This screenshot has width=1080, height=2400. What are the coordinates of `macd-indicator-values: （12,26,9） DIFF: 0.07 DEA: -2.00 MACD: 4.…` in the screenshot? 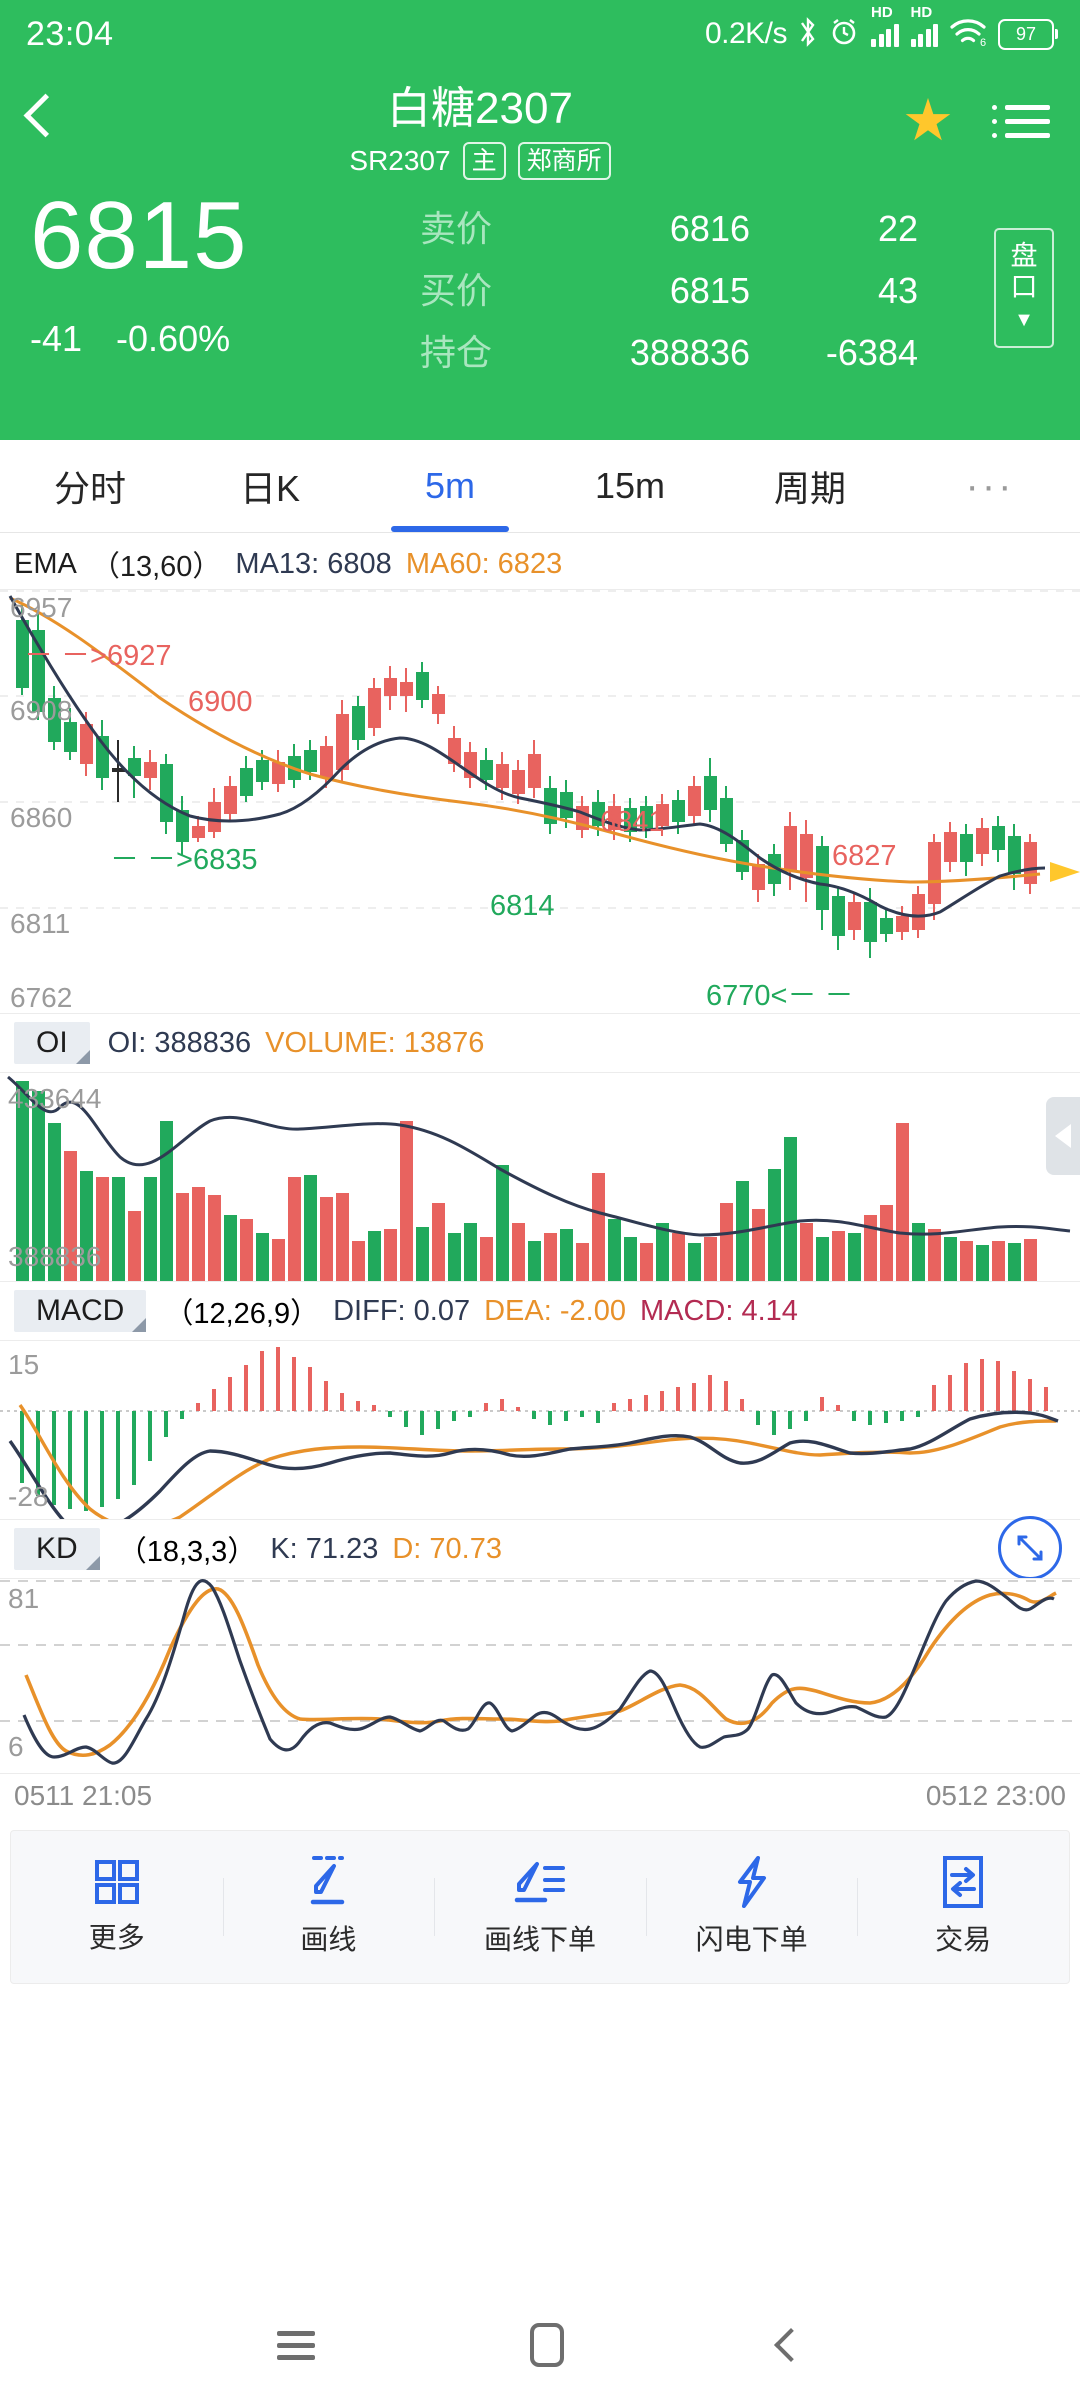 It's located at (481, 1311).